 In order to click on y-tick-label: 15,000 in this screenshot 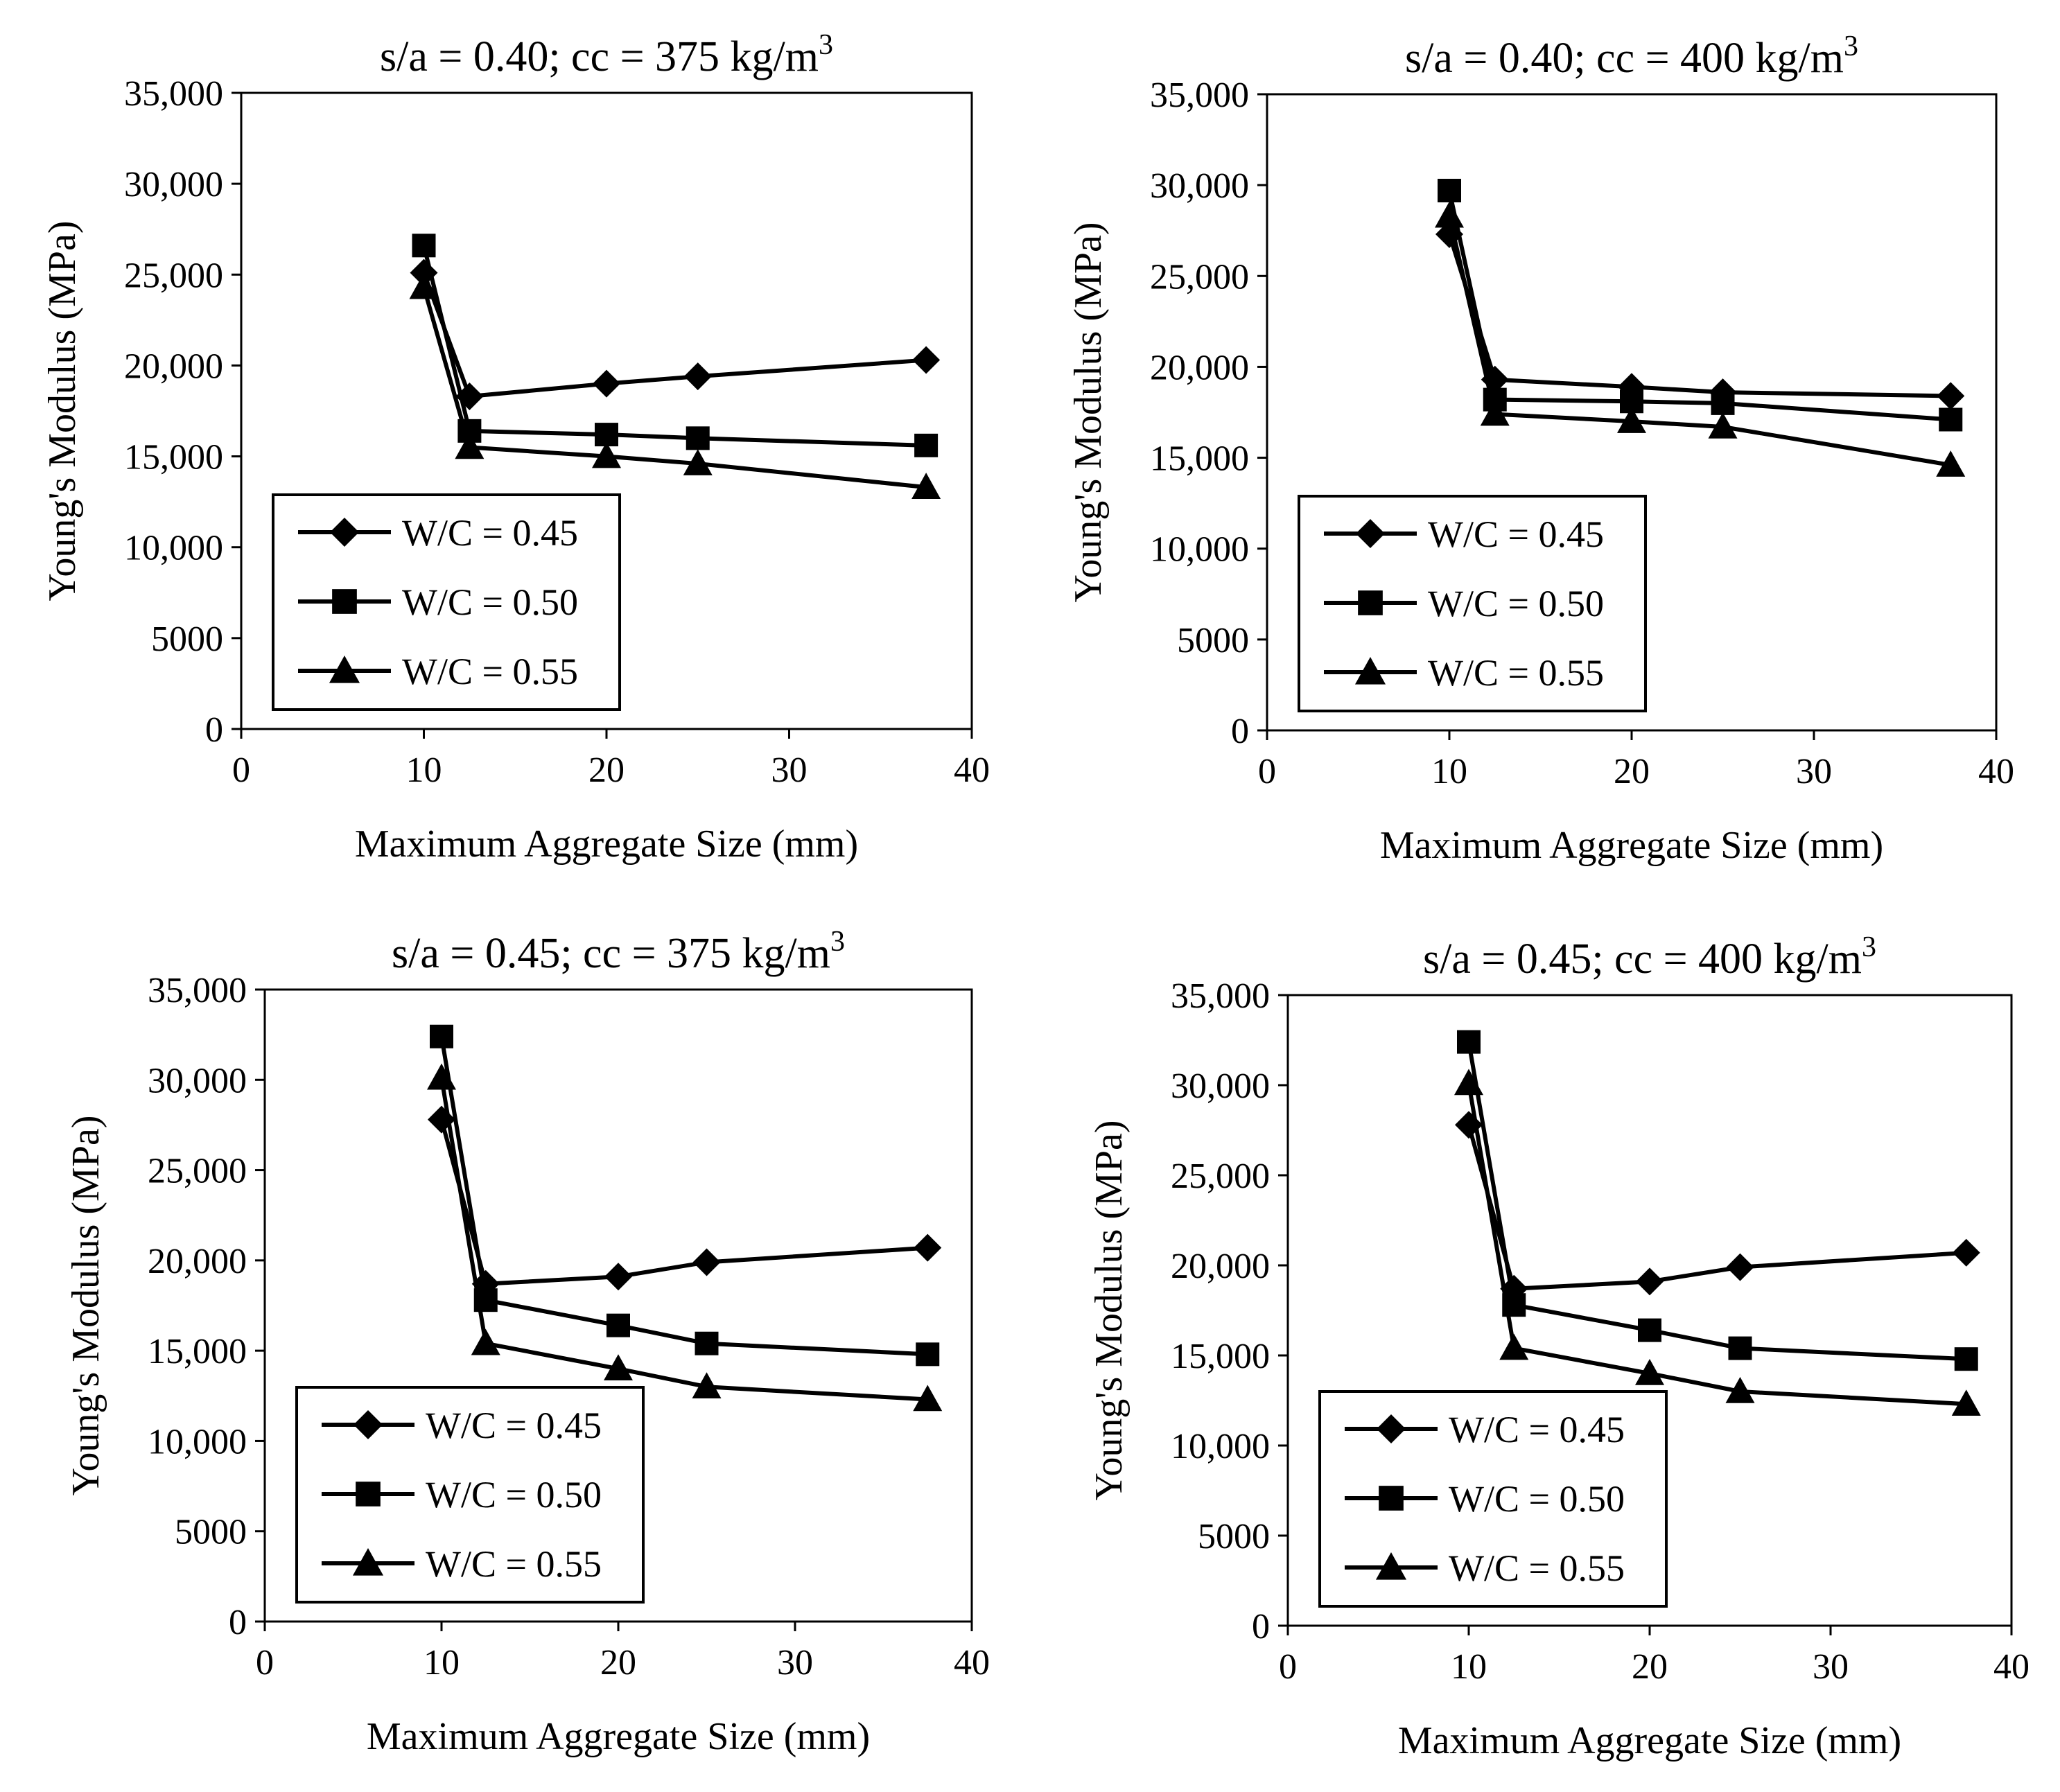, I will do `click(1199, 459)`.